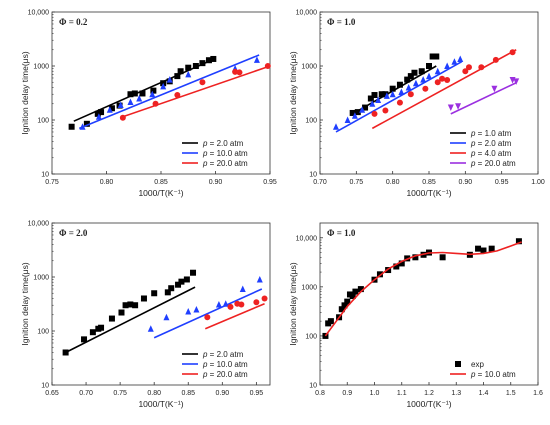 Image resolution: width=550 pixels, height=425 pixels. I want to click on x-tick-label: 0.80, so click(393, 182).